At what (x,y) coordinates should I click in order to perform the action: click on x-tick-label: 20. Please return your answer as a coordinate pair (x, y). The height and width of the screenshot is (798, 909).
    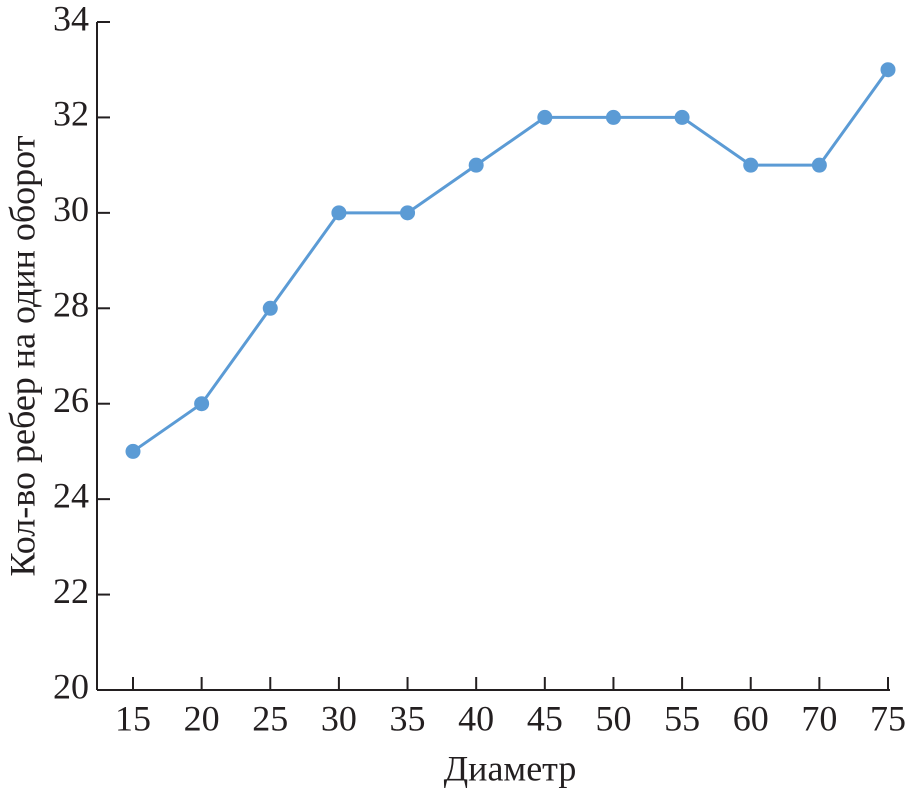
    Looking at the image, I should click on (202, 718).